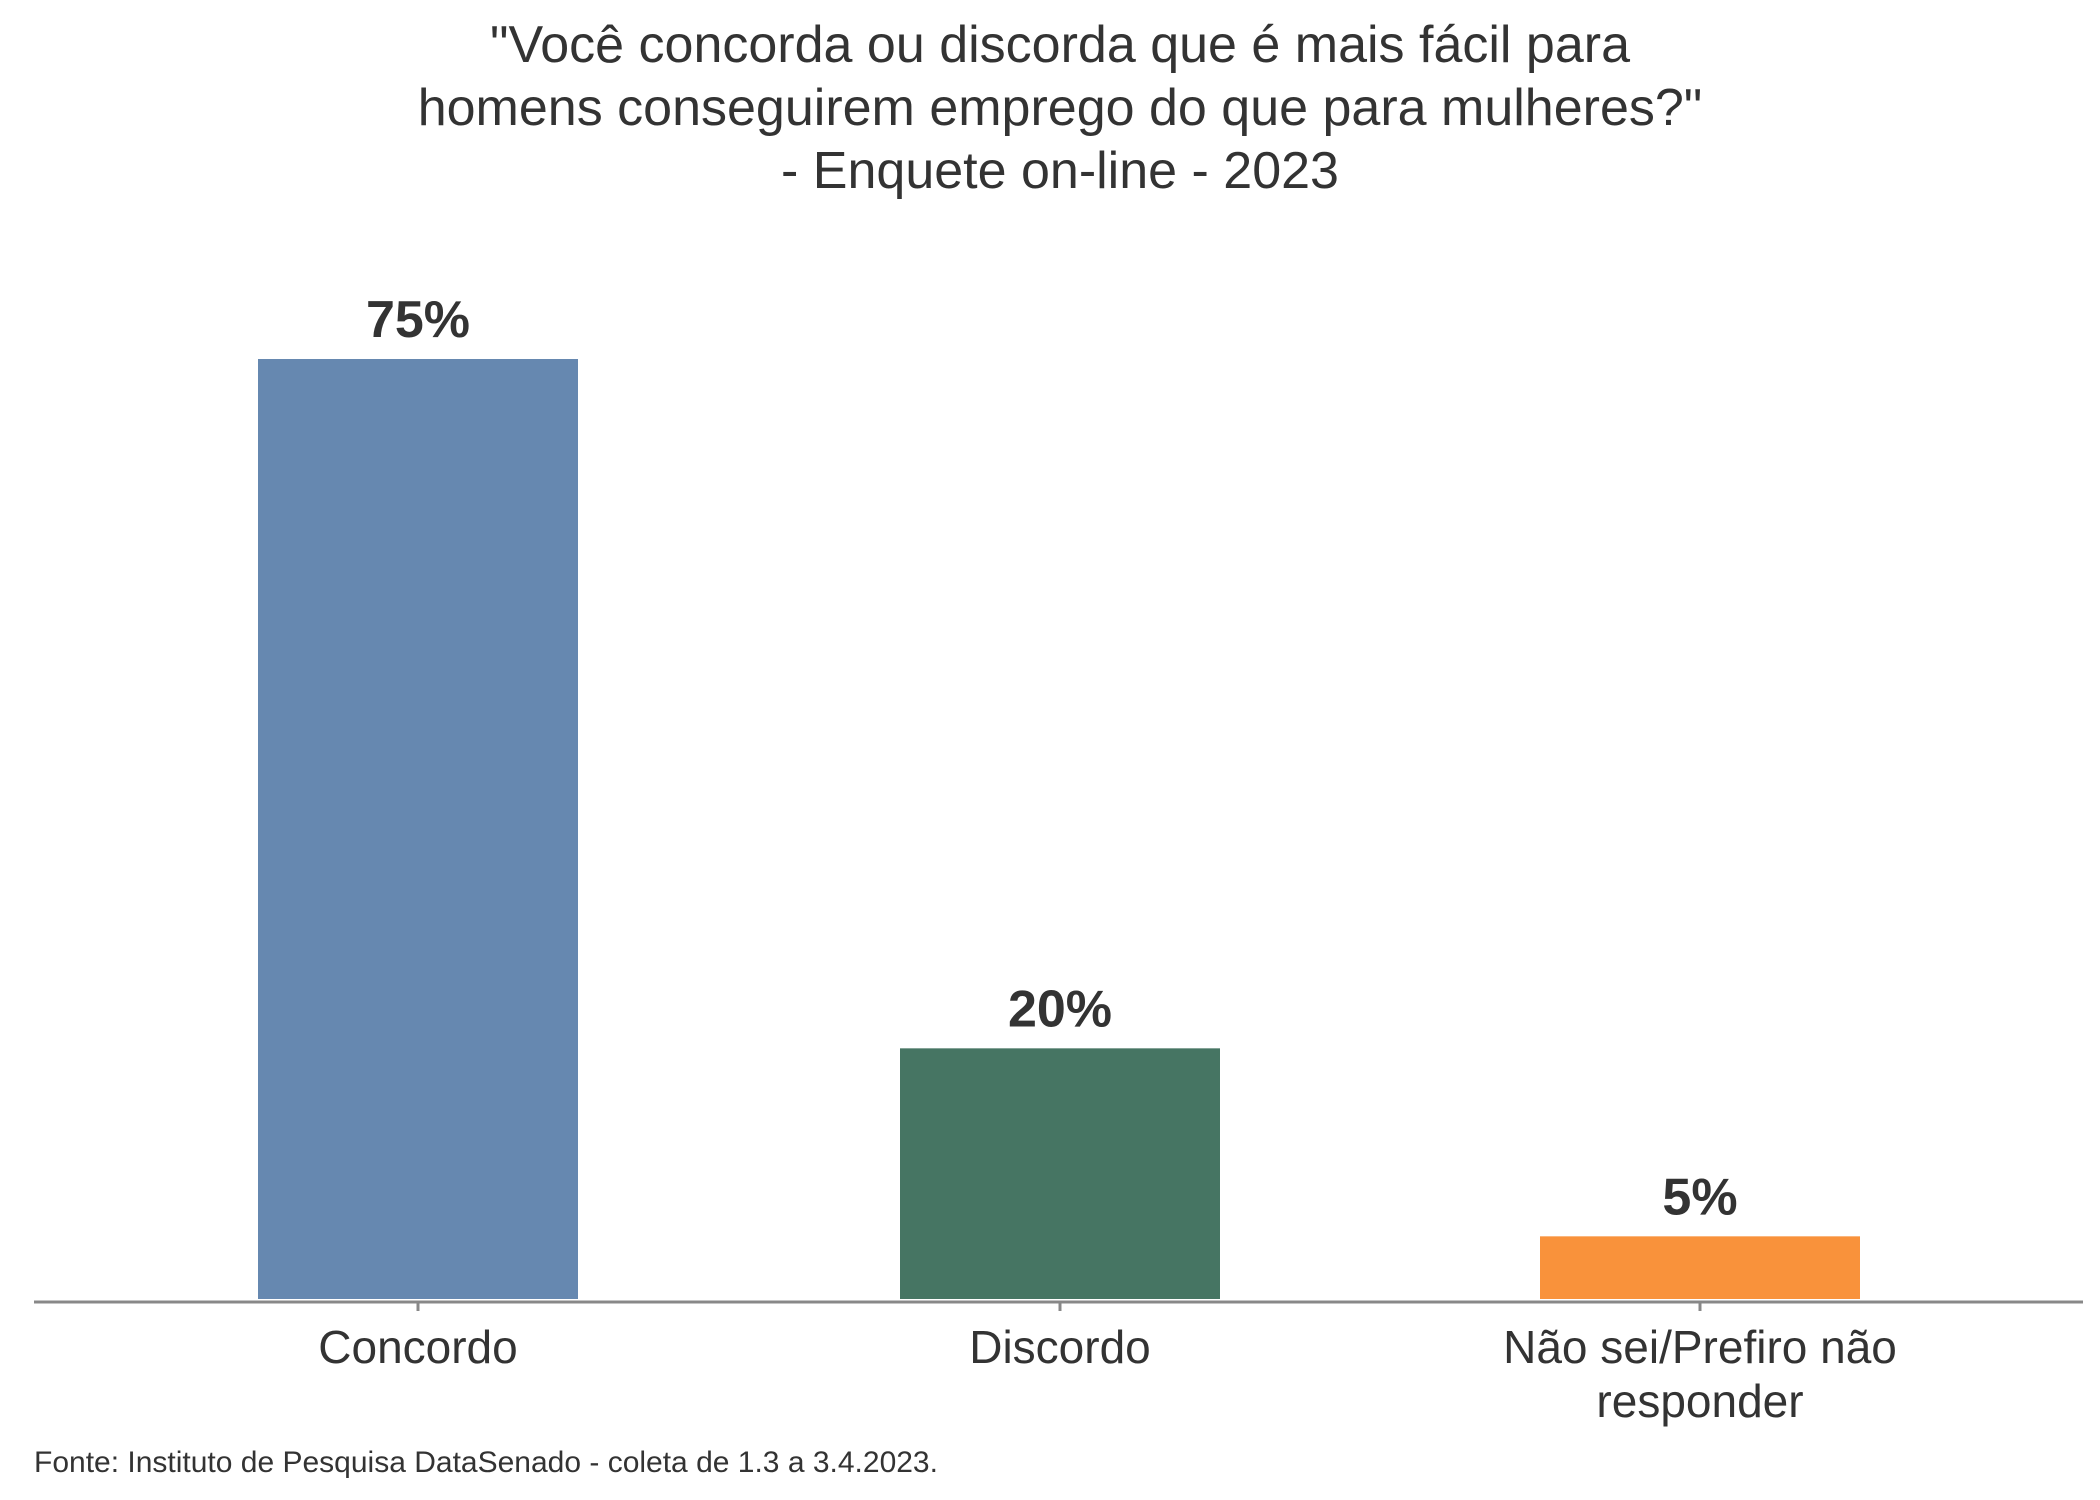  What do you see at coordinates (418, 1347) in the screenshot?
I see `x-tick-label: Concordo` at bounding box center [418, 1347].